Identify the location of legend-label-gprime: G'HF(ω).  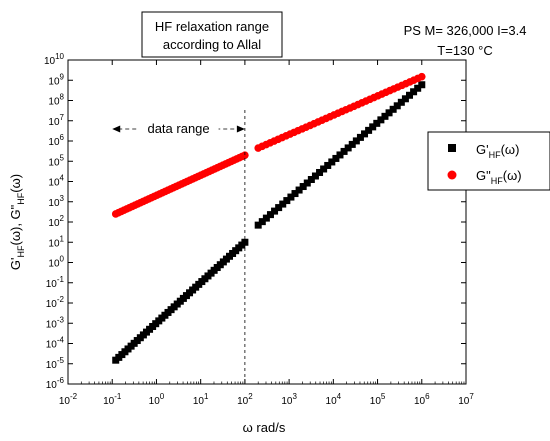
(497, 151).